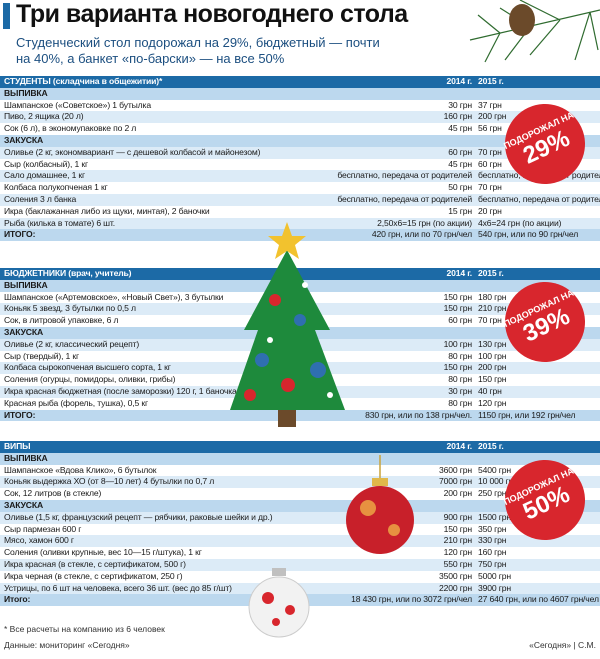 The width and height of the screenshot is (600, 659). What do you see at coordinates (87, 367) in the screenshot?
I see `item-name: Колбаса сырокопченая высшего сорта, 1 кг` at bounding box center [87, 367].